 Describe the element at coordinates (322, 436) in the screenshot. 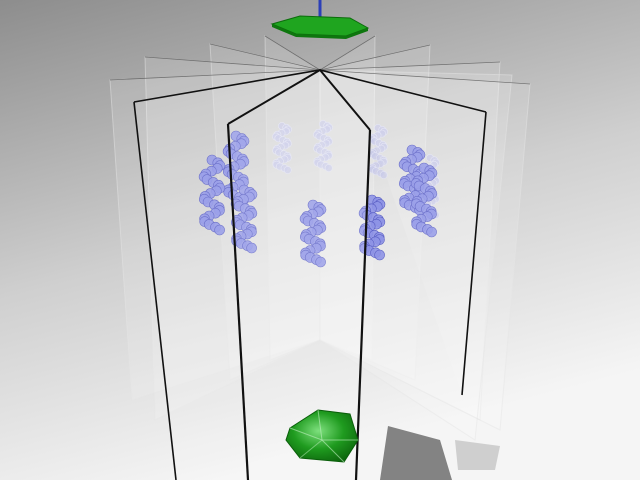

I see `bottom-gem` at that location.